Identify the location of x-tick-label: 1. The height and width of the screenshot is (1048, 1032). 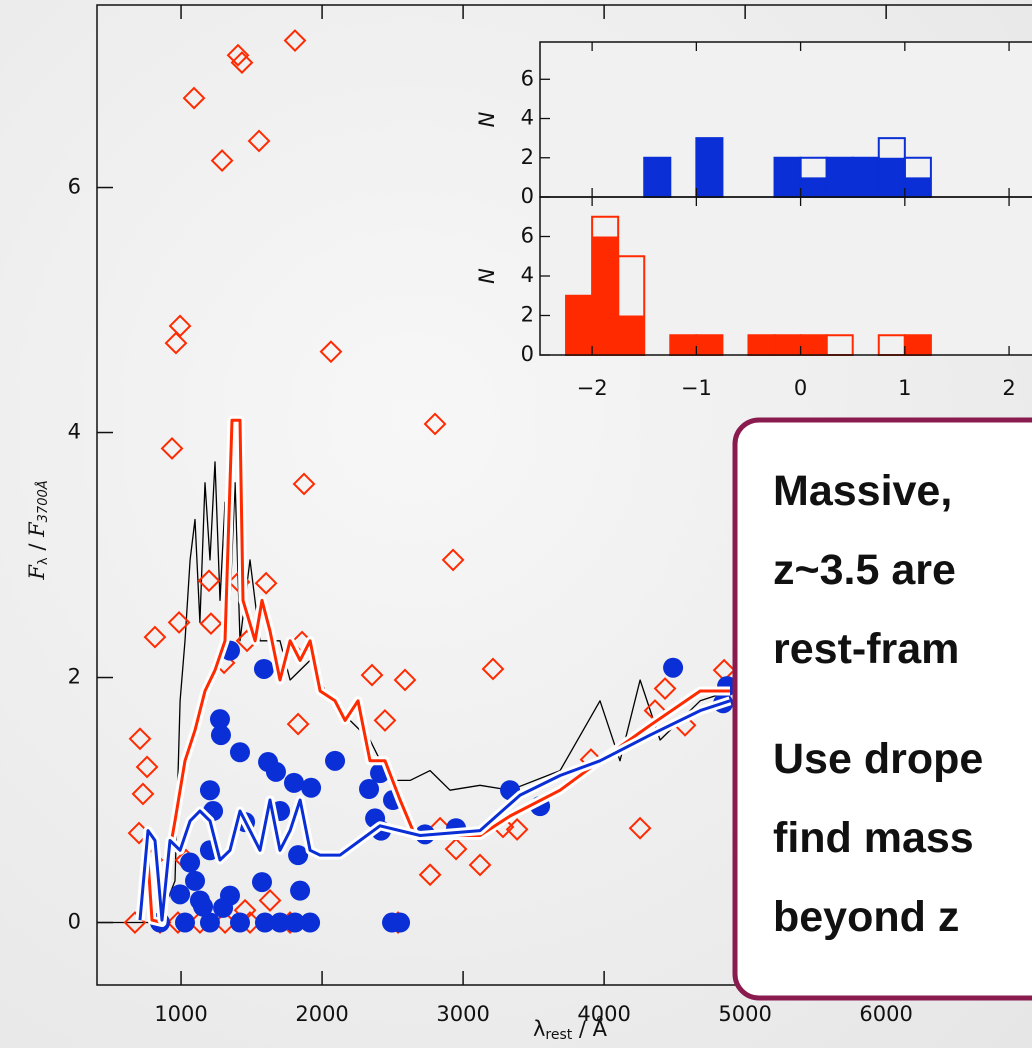
(904, 388).